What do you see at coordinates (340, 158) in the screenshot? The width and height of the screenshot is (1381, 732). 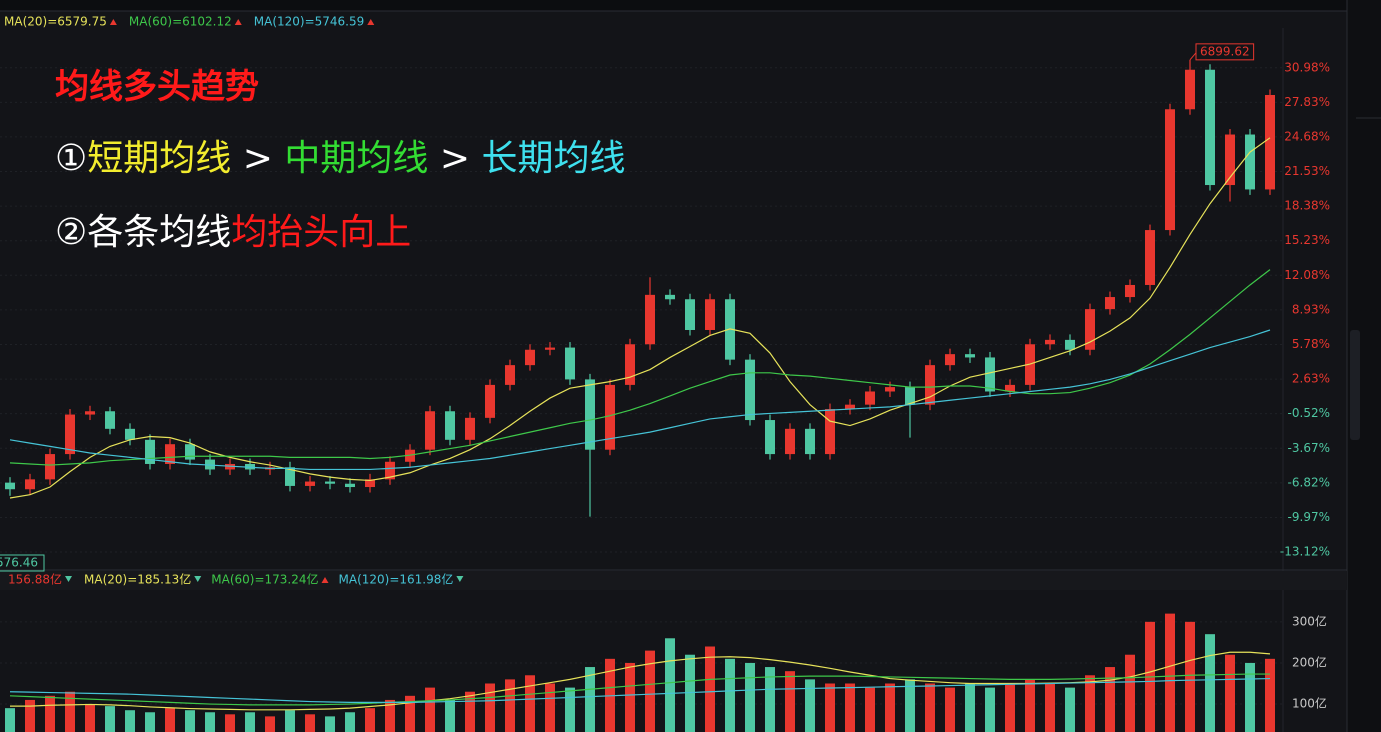 I see `annotation: ①短期均线 > 中期均线 > 长期均线` at bounding box center [340, 158].